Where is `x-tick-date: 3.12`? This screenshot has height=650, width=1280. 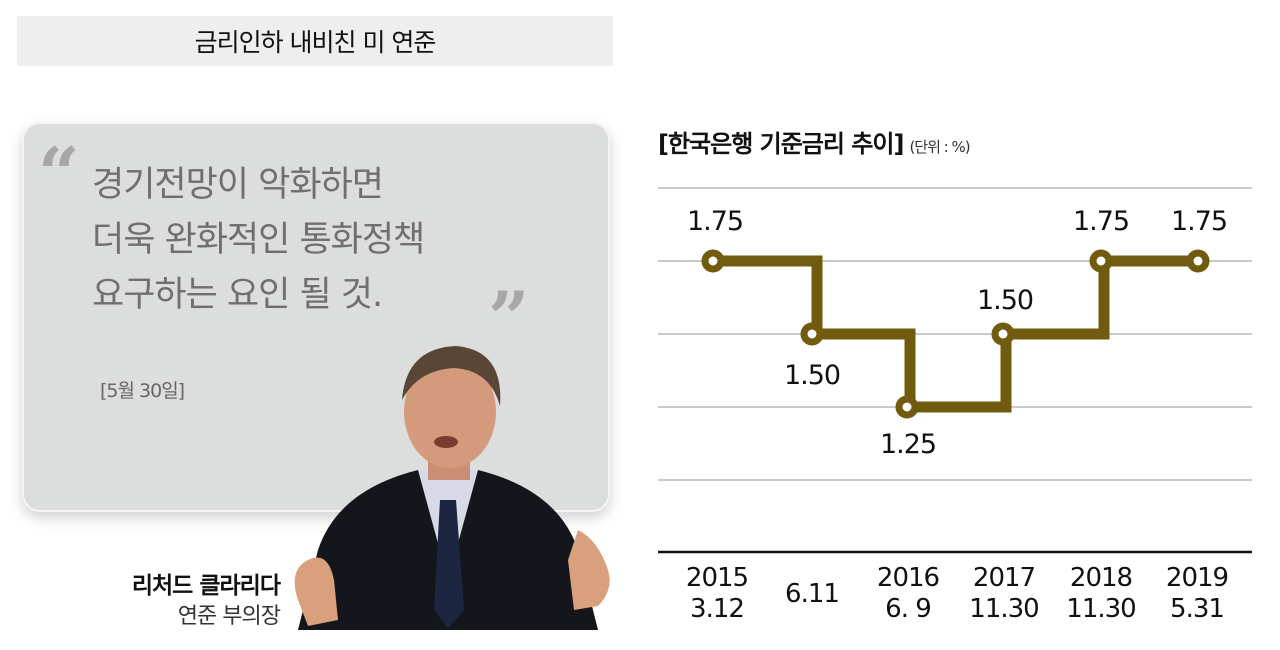
x-tick-date: 3.12 is located at coordinates (717, 609).